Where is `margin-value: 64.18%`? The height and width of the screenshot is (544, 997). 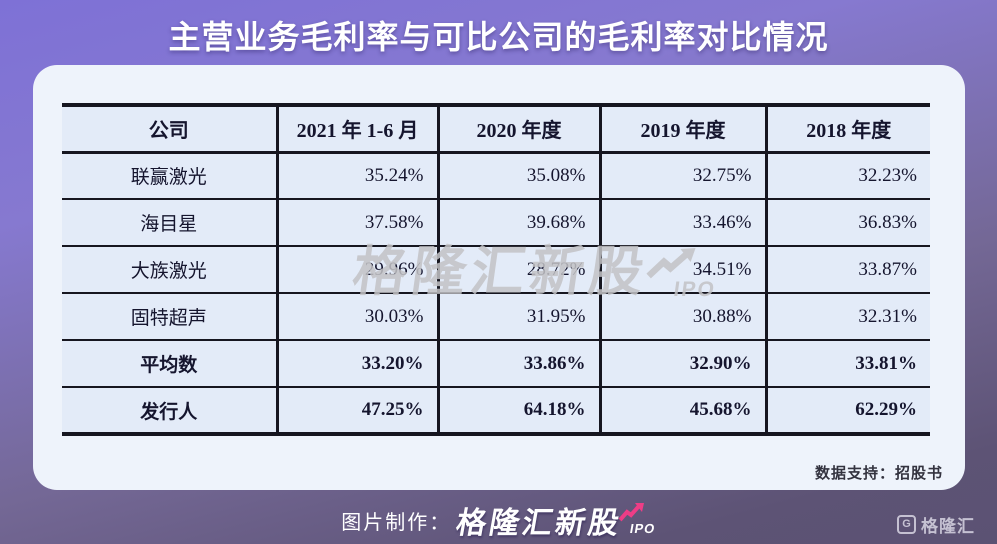 margin-value: 64.18% is located at coordinates (518, 410).